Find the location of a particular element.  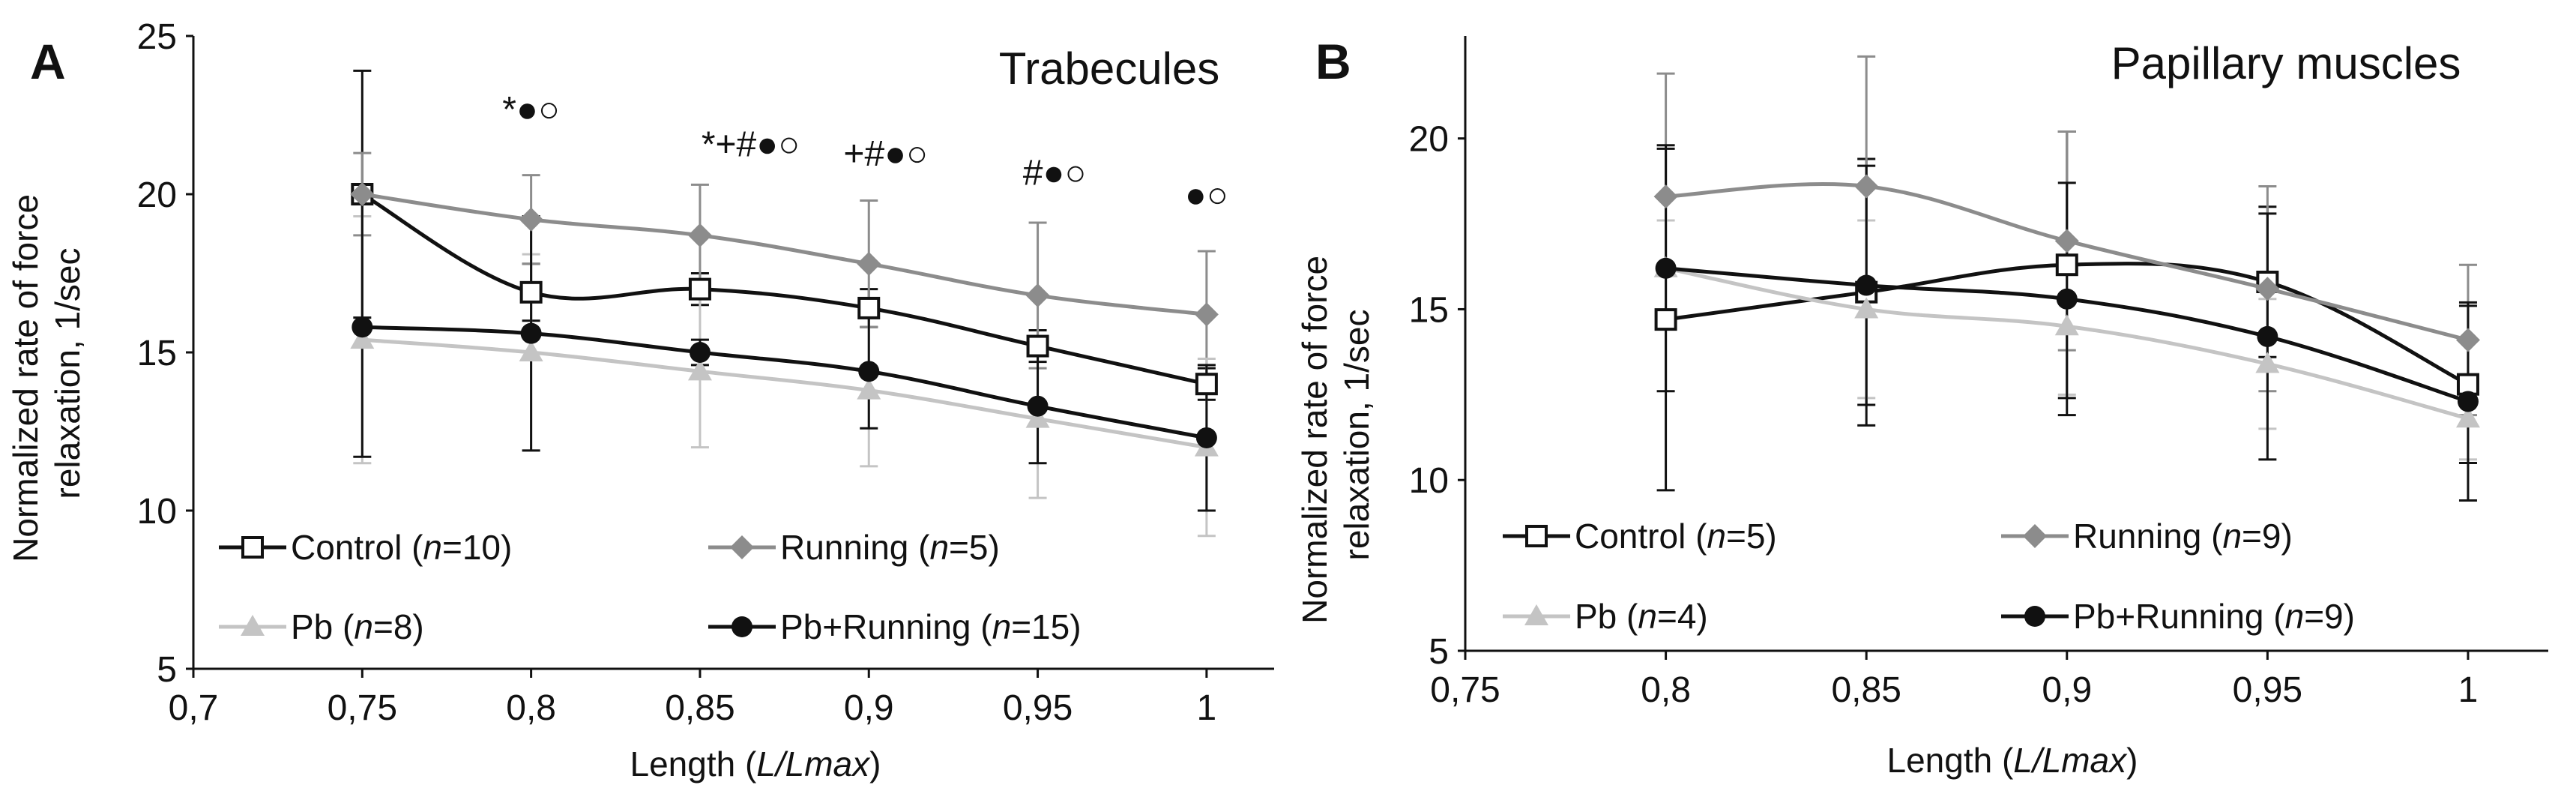

panel-a-pb_running-markers is located at coordinates (784, 382).